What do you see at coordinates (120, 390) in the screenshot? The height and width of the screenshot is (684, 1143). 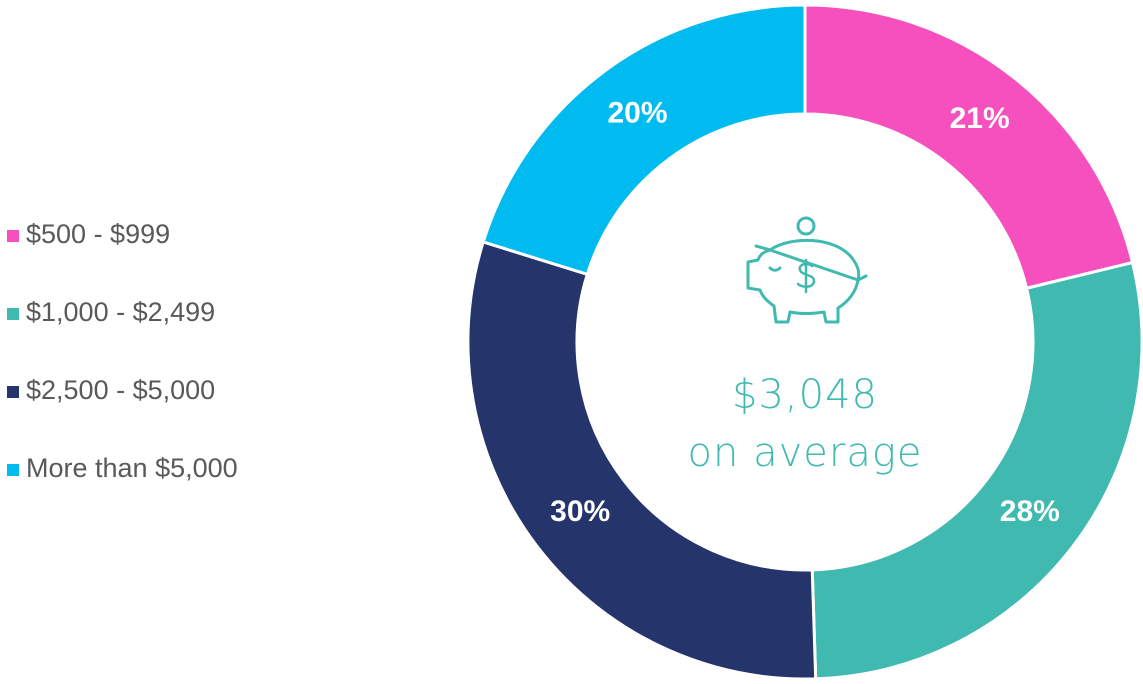 I see `legend-label: $2,500 - $5,000` at bounding box center [120, 390].